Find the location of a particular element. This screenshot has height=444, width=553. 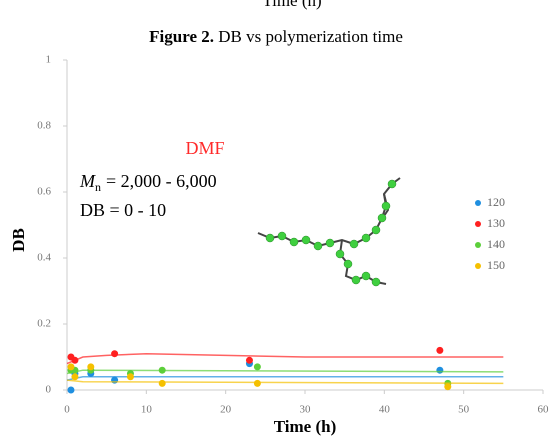

legend-label: 140 is located at coordinates (496, 244).